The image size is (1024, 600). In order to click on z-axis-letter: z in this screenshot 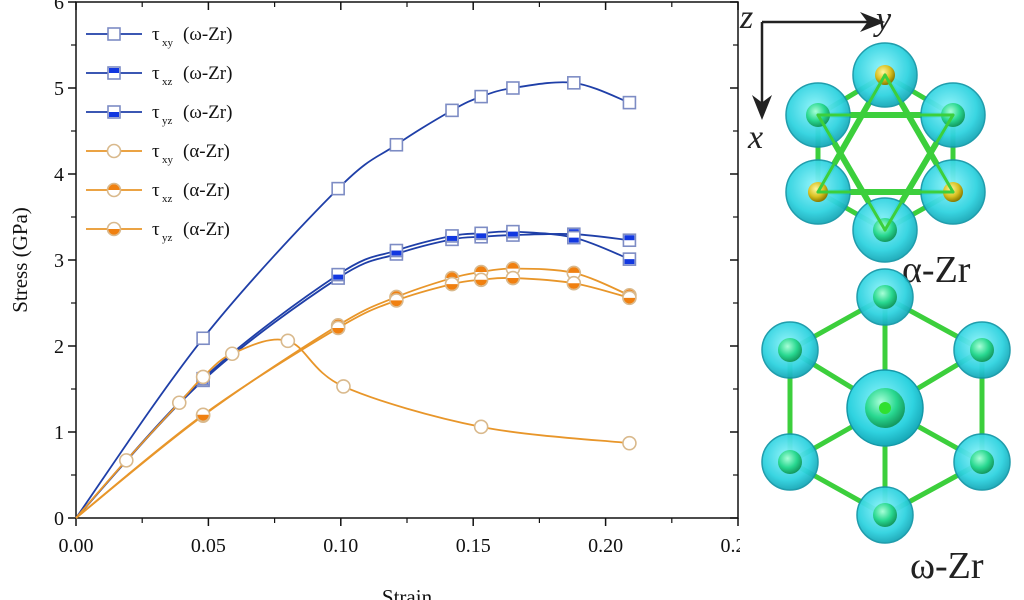, I will do `click(746, 18)`.